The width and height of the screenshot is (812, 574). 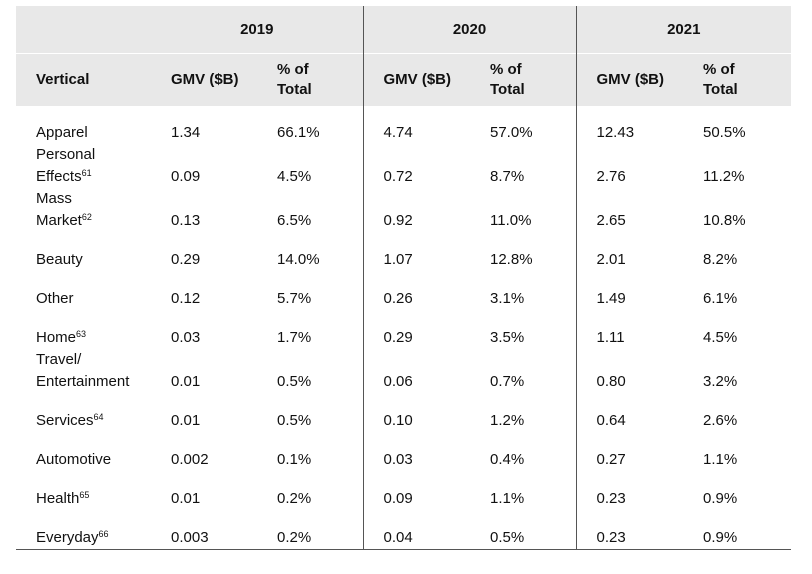 I want to click on footnote-marker: 63, so click(x=81, y=334).